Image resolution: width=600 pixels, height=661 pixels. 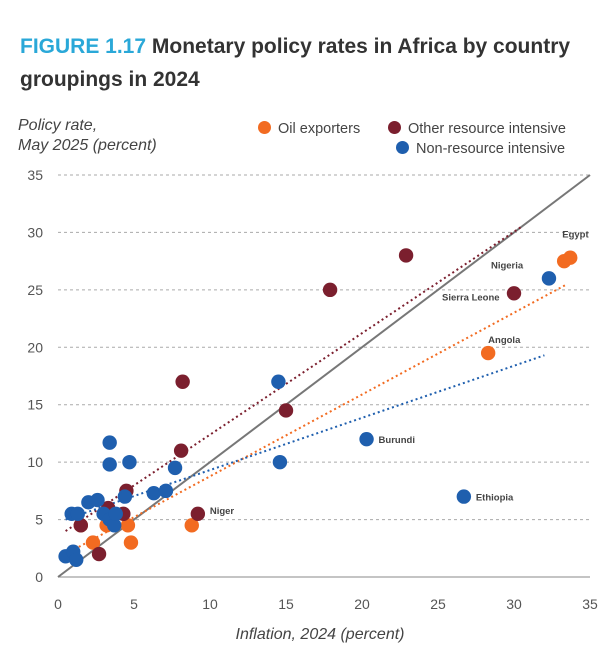 I want to click on legend-label-oil-exporters: Oil exporters, so click(x=319, y=129).